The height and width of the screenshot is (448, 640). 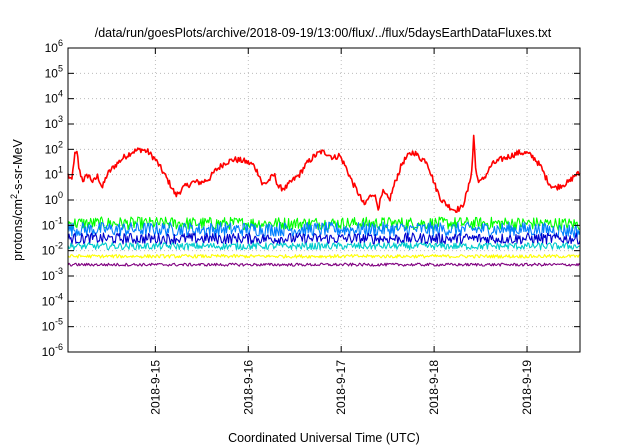 I want to click on y-tick-label: 10², so click(x=54, y=147).